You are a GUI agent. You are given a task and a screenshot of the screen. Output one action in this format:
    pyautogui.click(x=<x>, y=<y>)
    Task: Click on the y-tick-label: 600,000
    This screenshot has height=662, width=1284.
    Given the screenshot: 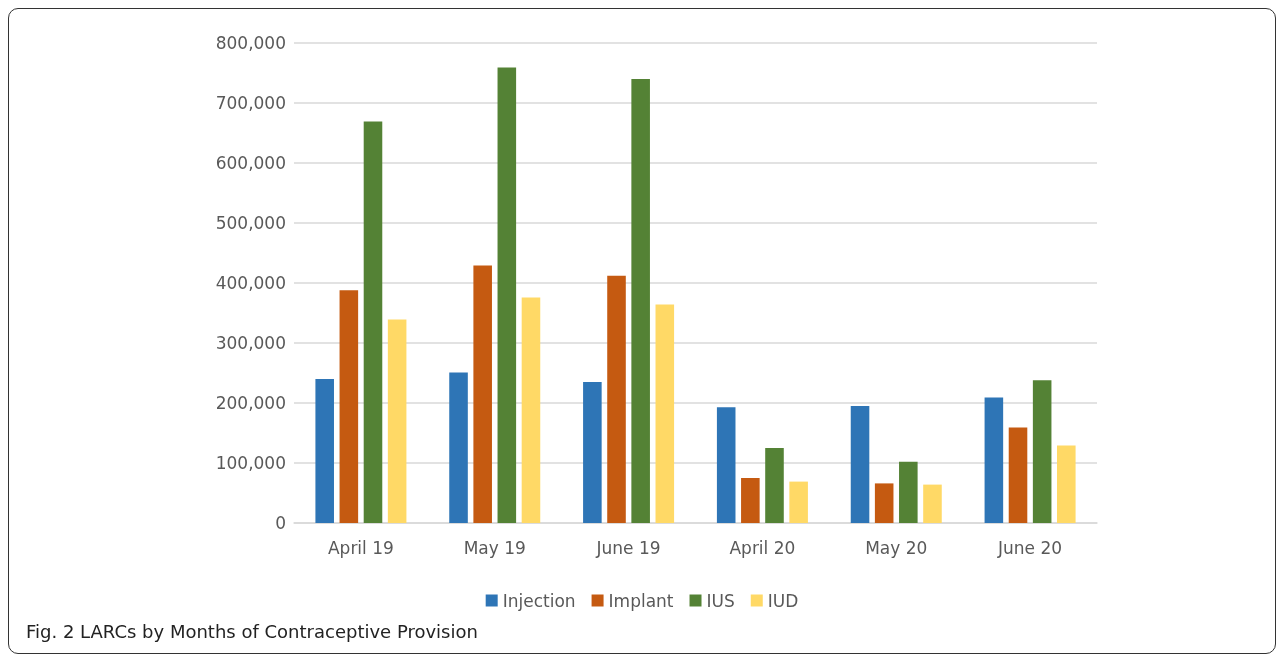 What is the action you would take?
    pyautogui.click(x=250, y=163)
    